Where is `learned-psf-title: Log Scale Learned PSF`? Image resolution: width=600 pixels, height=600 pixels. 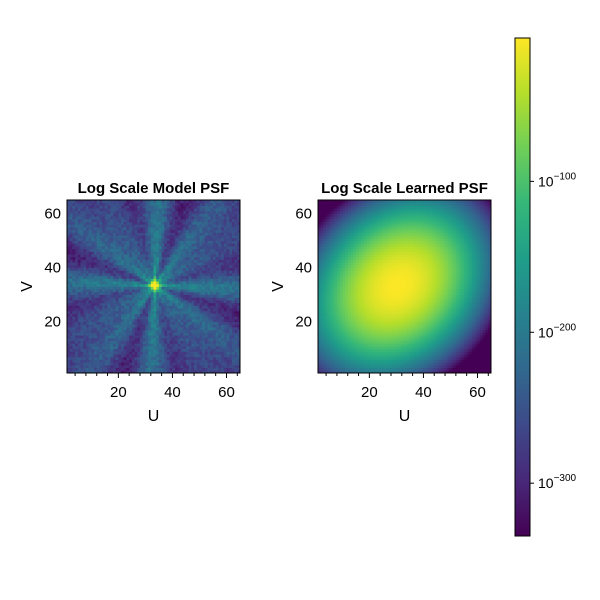 learned-psf-title: Log Scale Learned PSF is located at coordinates (404, 188).